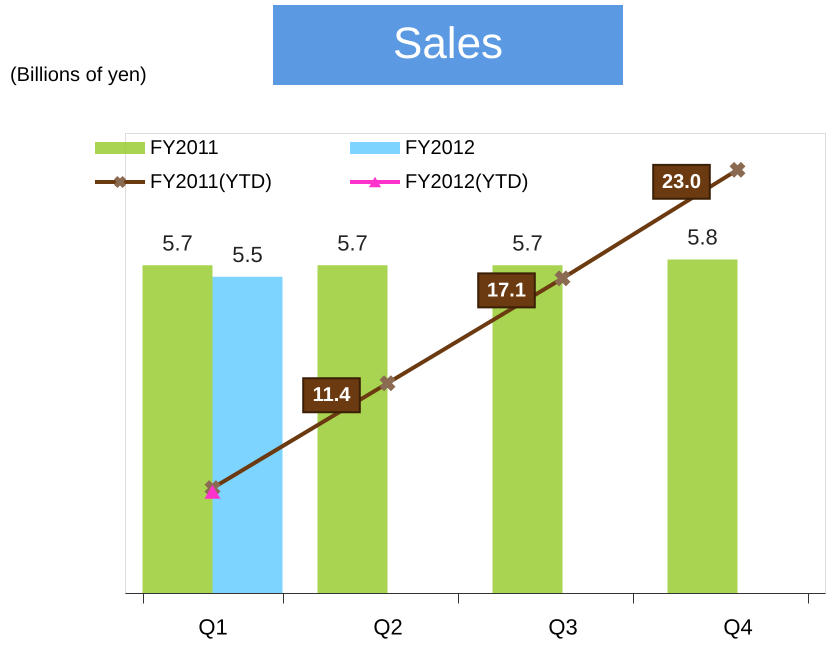  What do you see at coordinates (184, 148) in the screenshot?
I see `legend-label: FY2011` at bounding box center [184, 148].